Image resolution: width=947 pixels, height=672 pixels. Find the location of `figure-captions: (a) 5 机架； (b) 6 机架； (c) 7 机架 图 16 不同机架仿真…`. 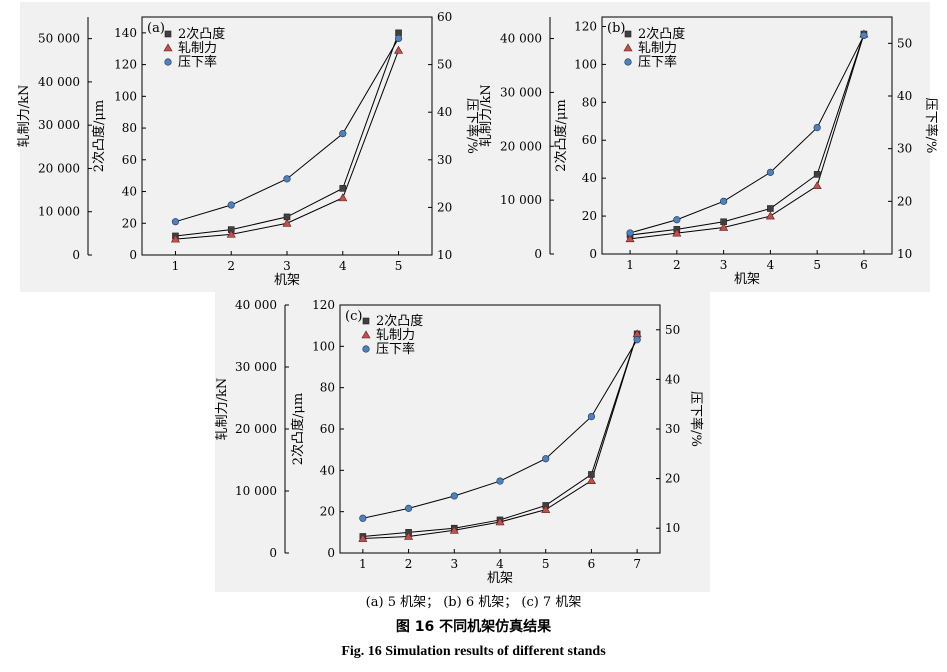

figure-captions: (a) 5 机架； (b) 6 机架； (c) 7 机架 图 16 不同机架仿真… is located at coordinates (473, 628).